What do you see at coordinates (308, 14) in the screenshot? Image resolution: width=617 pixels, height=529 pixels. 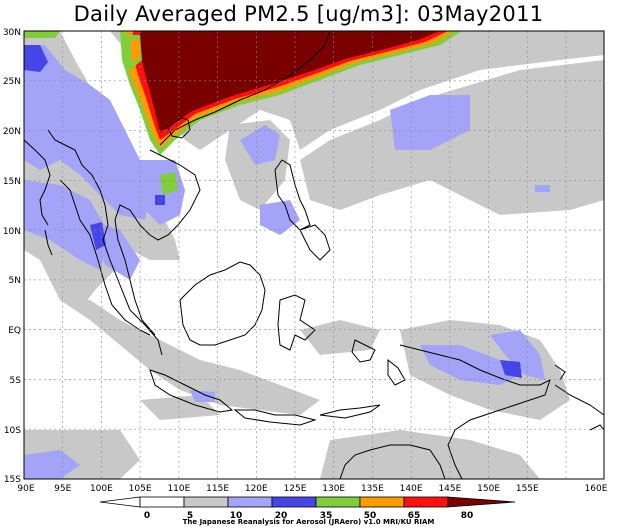 I see `map-title: Daily Averaged PM2.5 [ug/m3]: 03May2011` at bounding box center [308, 14].